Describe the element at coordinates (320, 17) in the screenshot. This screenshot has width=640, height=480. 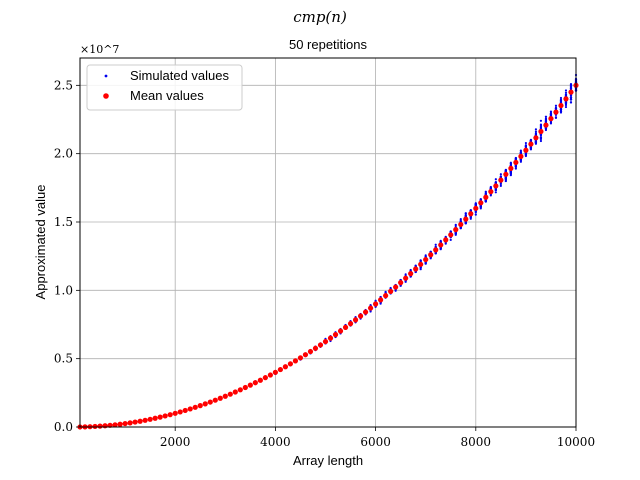
I see `figure-suptitle: cmp(n)` at that location.